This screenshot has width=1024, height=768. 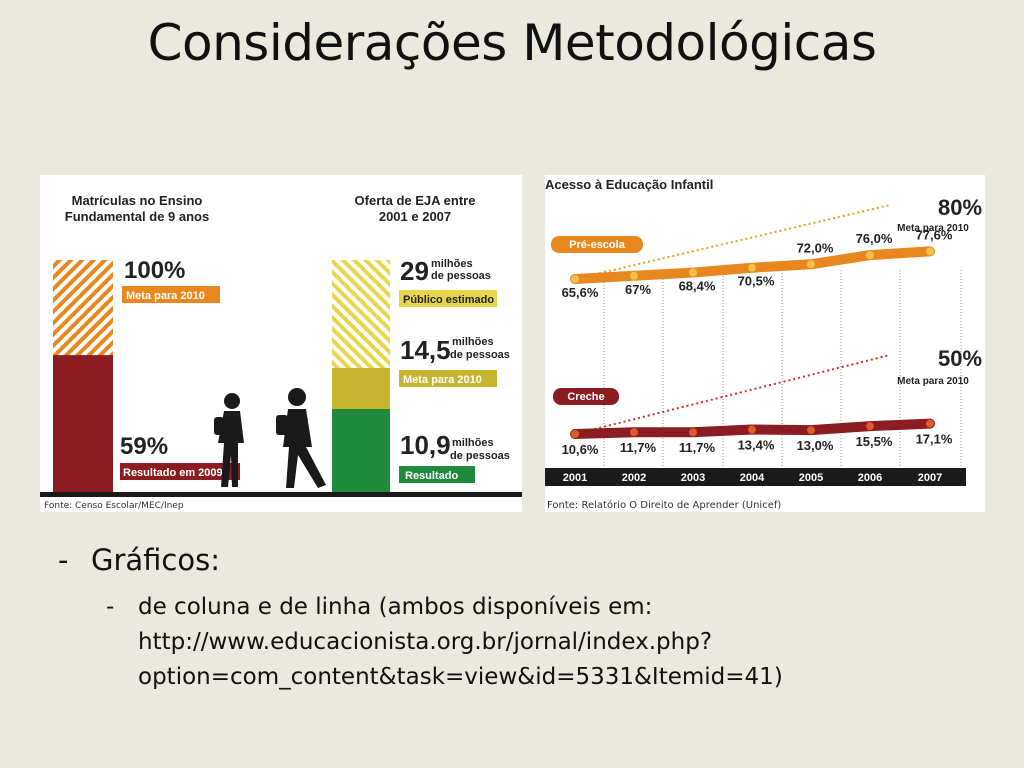 What do you see at coordinates (425, 350) in the screenshot?
I see `chart2-meta-value: 14,5` at bounding box center [425, 350].